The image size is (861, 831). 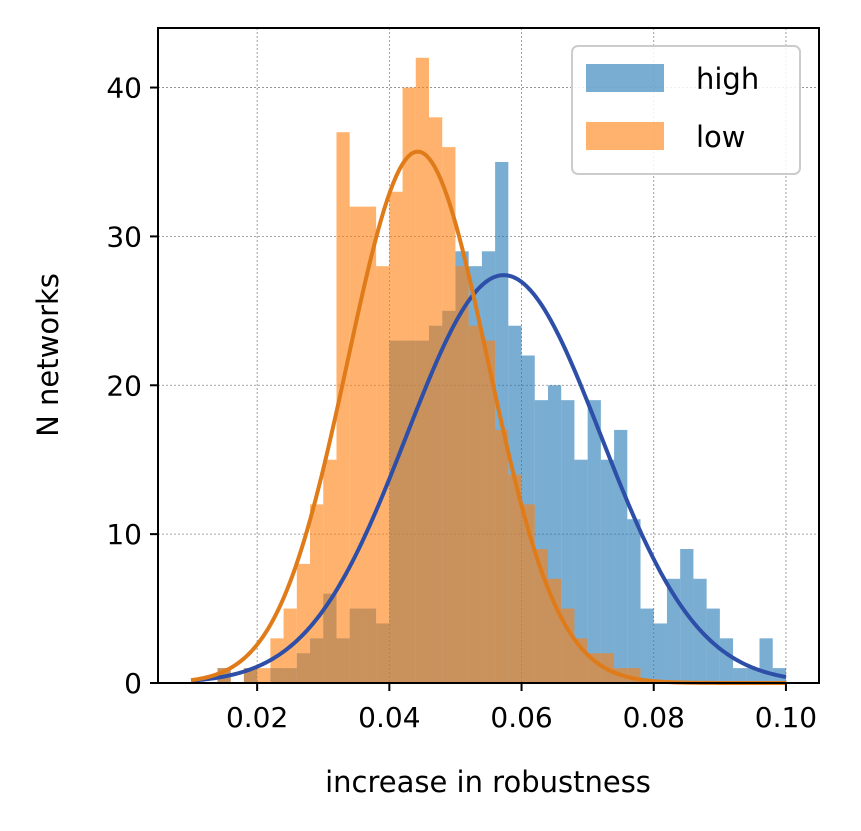 I want to click on y-tick-label: 10, so click(x=124, y=534).